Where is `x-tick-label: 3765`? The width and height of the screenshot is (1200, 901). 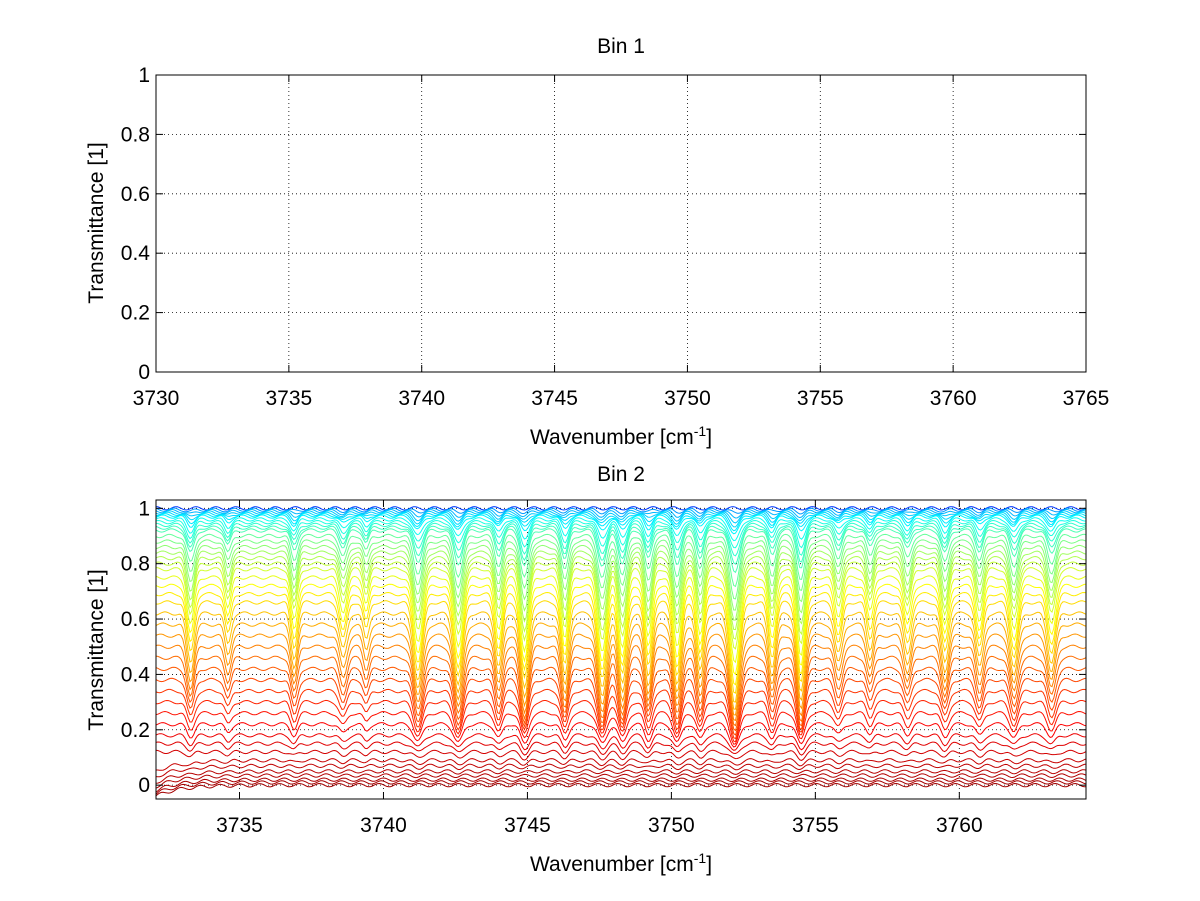
x-tick-label: 3765 is located at coordinates (1086, 398).